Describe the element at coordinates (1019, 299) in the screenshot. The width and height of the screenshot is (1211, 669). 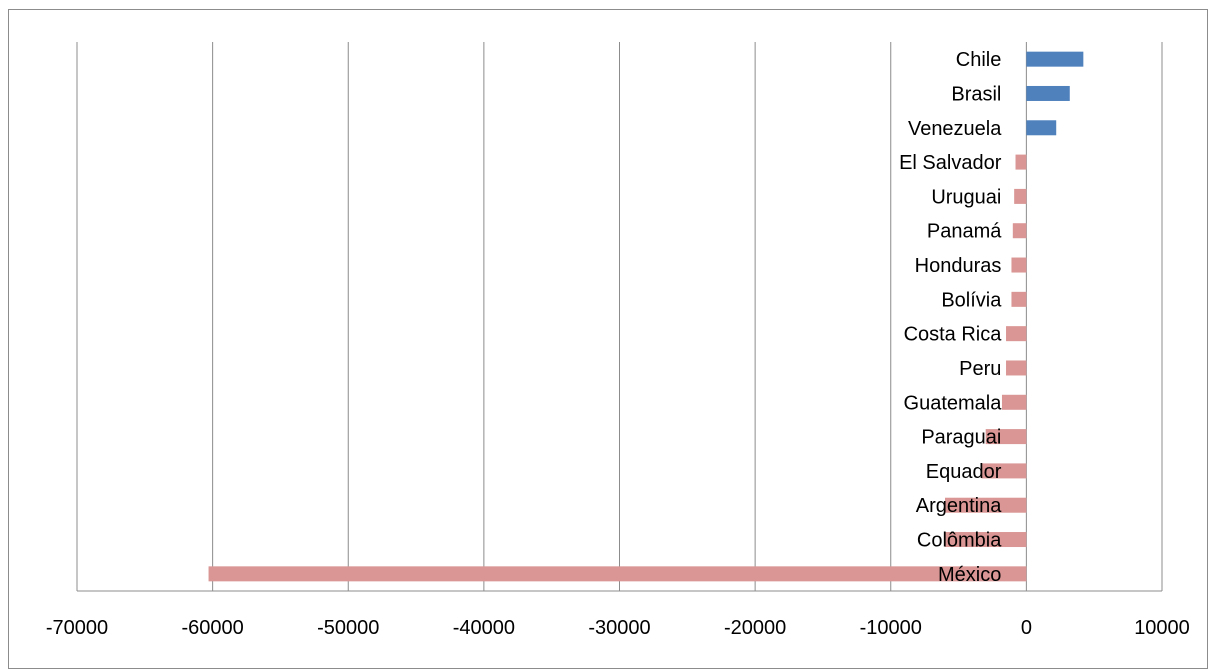
I see `bar-bolívia` at that location.